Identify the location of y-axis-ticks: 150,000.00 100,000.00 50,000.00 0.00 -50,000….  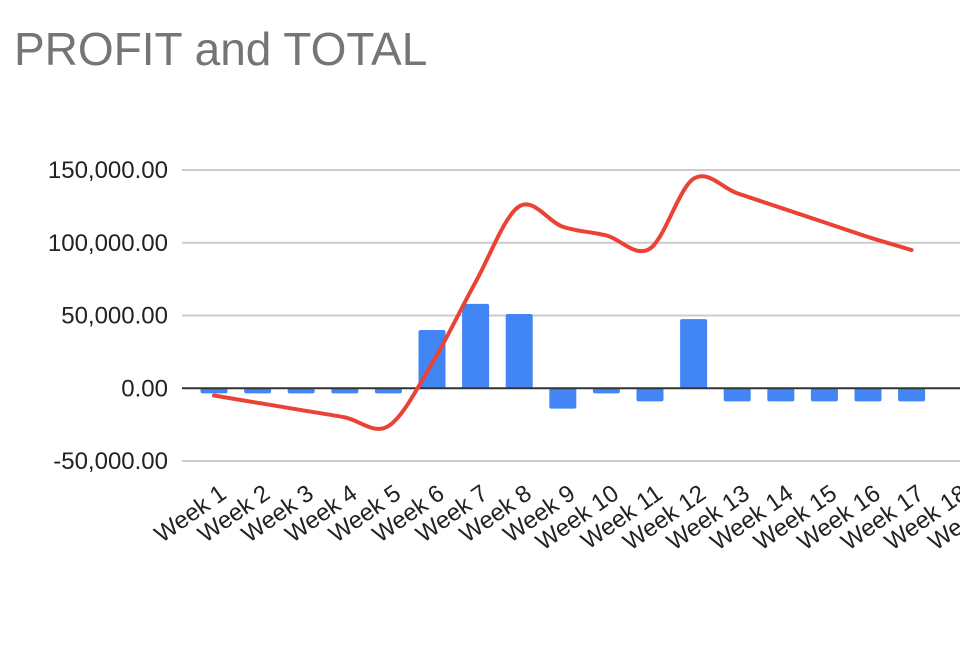
(108, 316).